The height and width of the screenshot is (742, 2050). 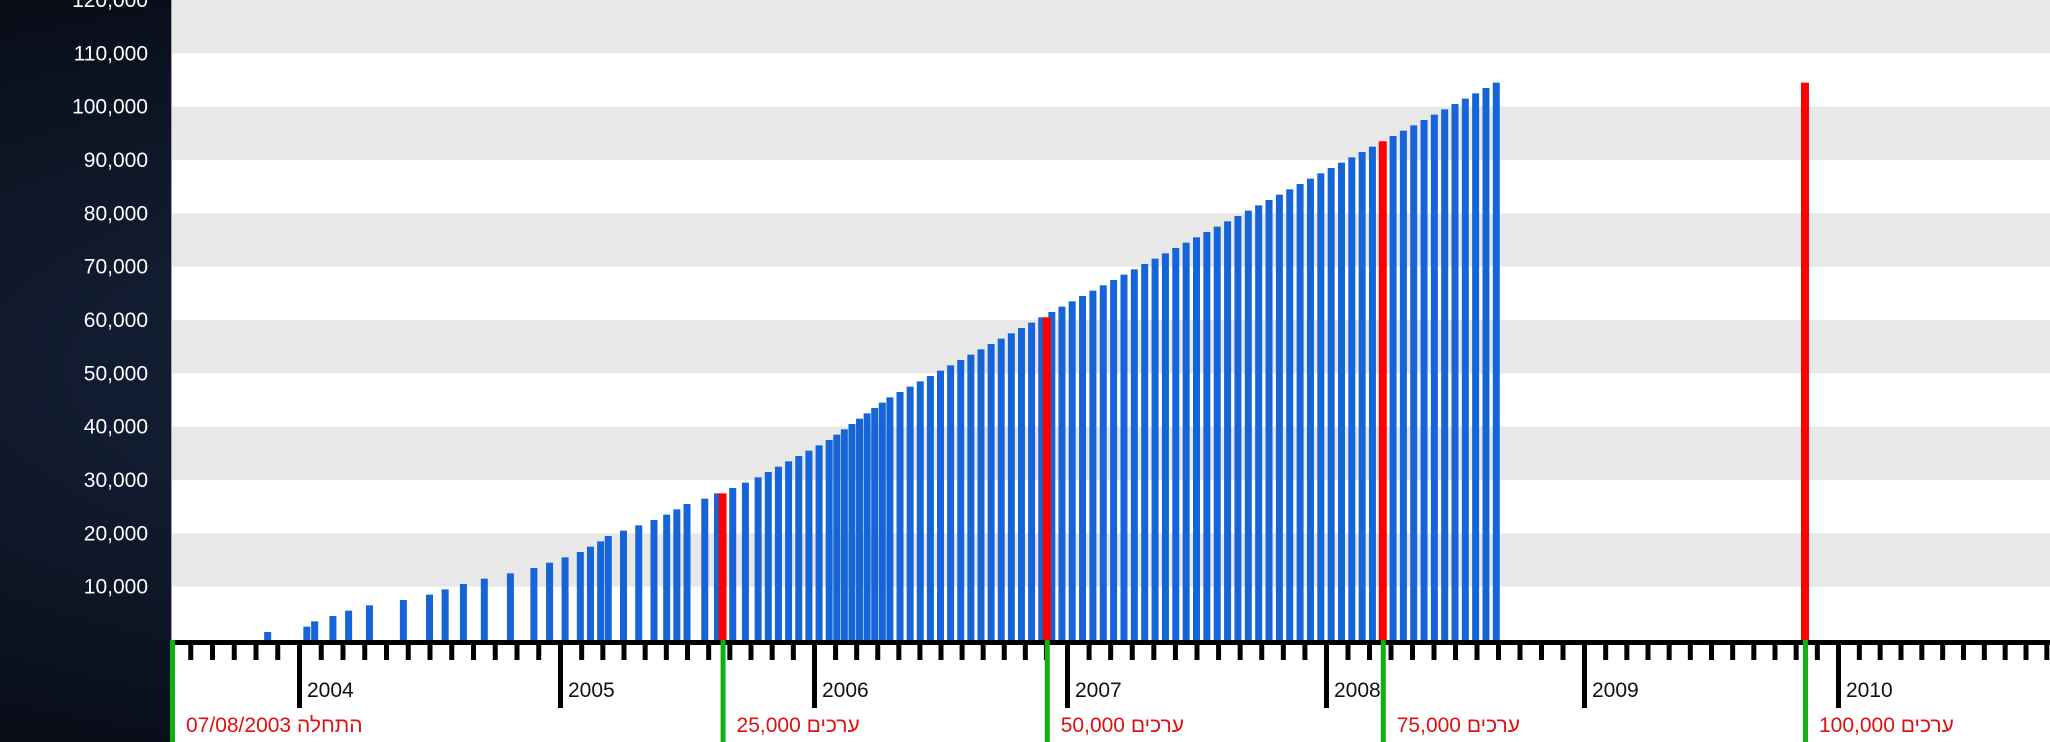 What do you see at coordinates (1458, 725) in the screenshot?
I see `milestone-label: 75,000 ערכים` at bounding box center [1458, 725].